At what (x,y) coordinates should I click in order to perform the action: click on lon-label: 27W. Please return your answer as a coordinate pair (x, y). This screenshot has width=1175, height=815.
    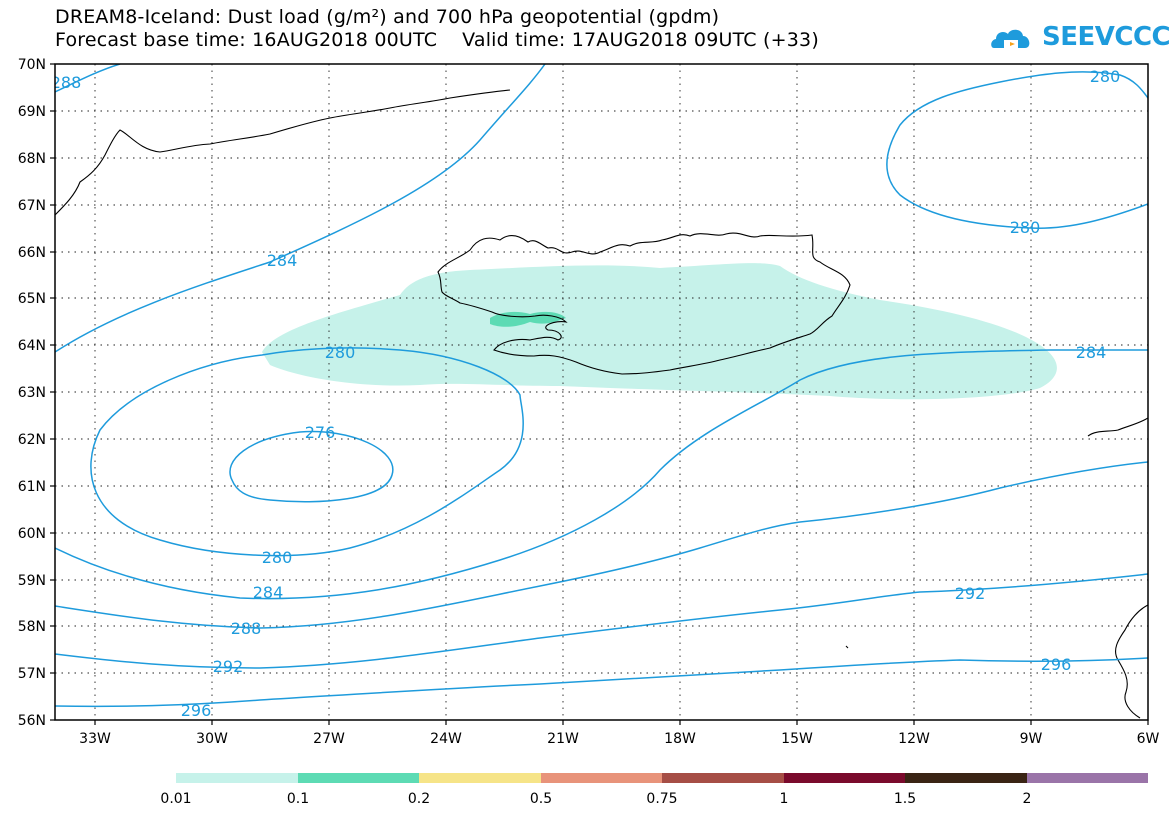
    Looking at the image, I should click on (329, 739).